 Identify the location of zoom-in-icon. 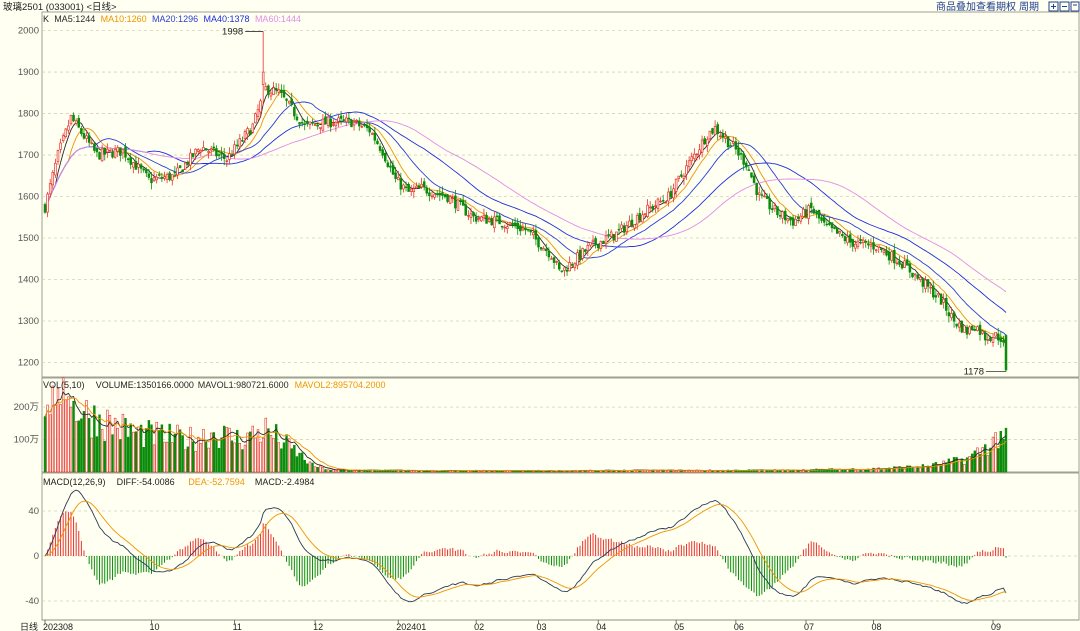
(1053, 6).